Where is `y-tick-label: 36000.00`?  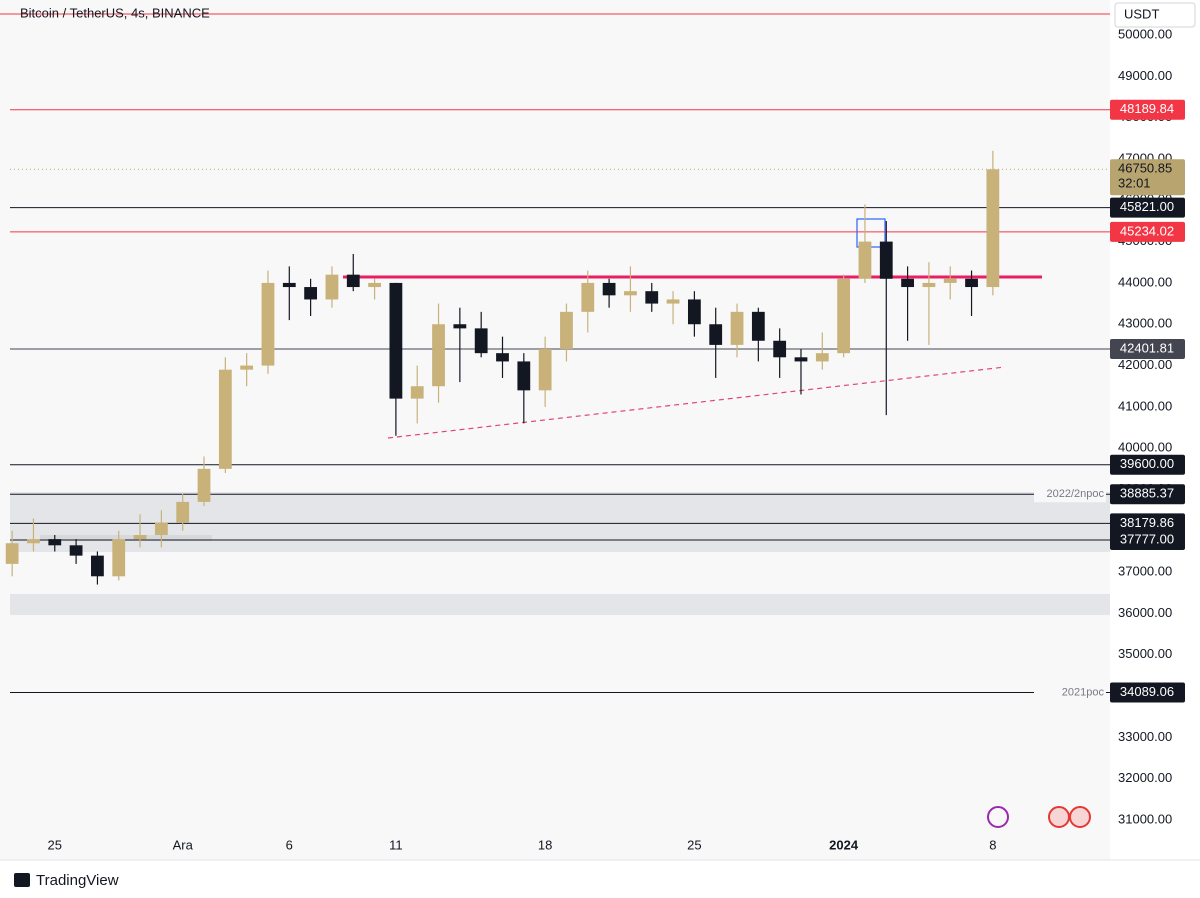 y-tick-label: 36000.00 is located at coordinates (1145, 612).